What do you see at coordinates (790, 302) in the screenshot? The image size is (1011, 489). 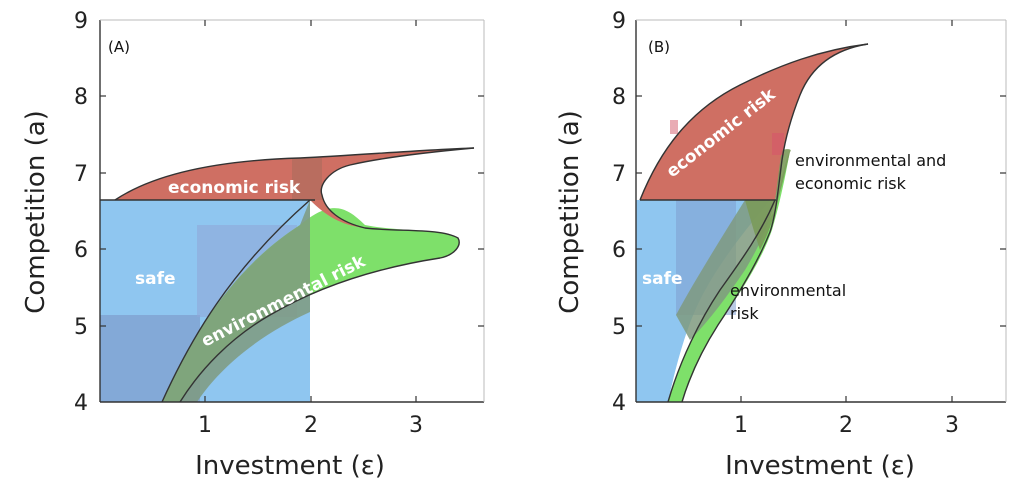 I see `region-label-environmental-risk: environmental risk` at bounding box center [790, 302].